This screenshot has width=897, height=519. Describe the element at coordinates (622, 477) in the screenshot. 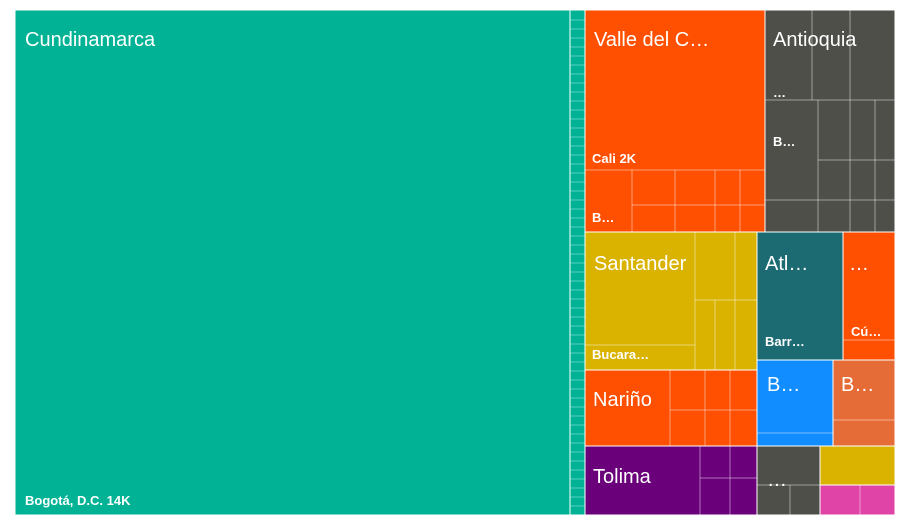

I see `tile-label: Tolima` at that location.